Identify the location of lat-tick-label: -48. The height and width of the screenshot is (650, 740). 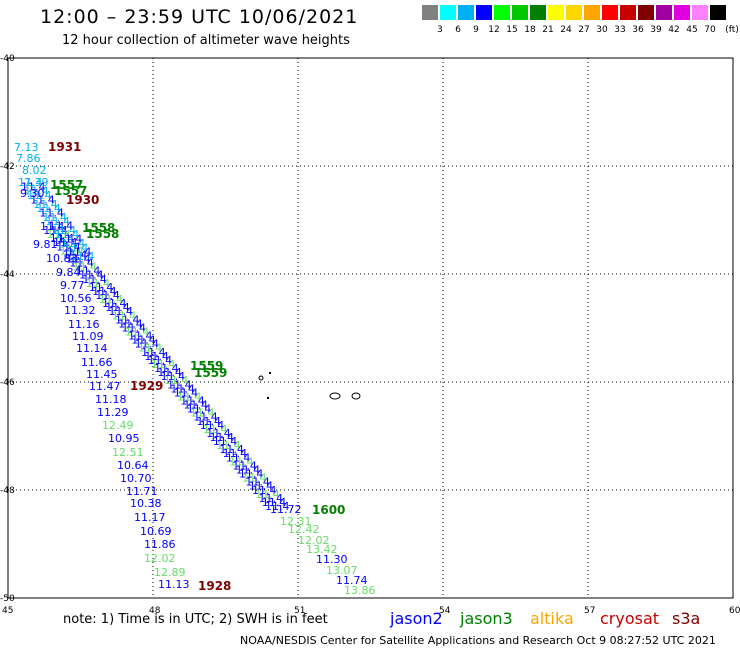
(7, 491).